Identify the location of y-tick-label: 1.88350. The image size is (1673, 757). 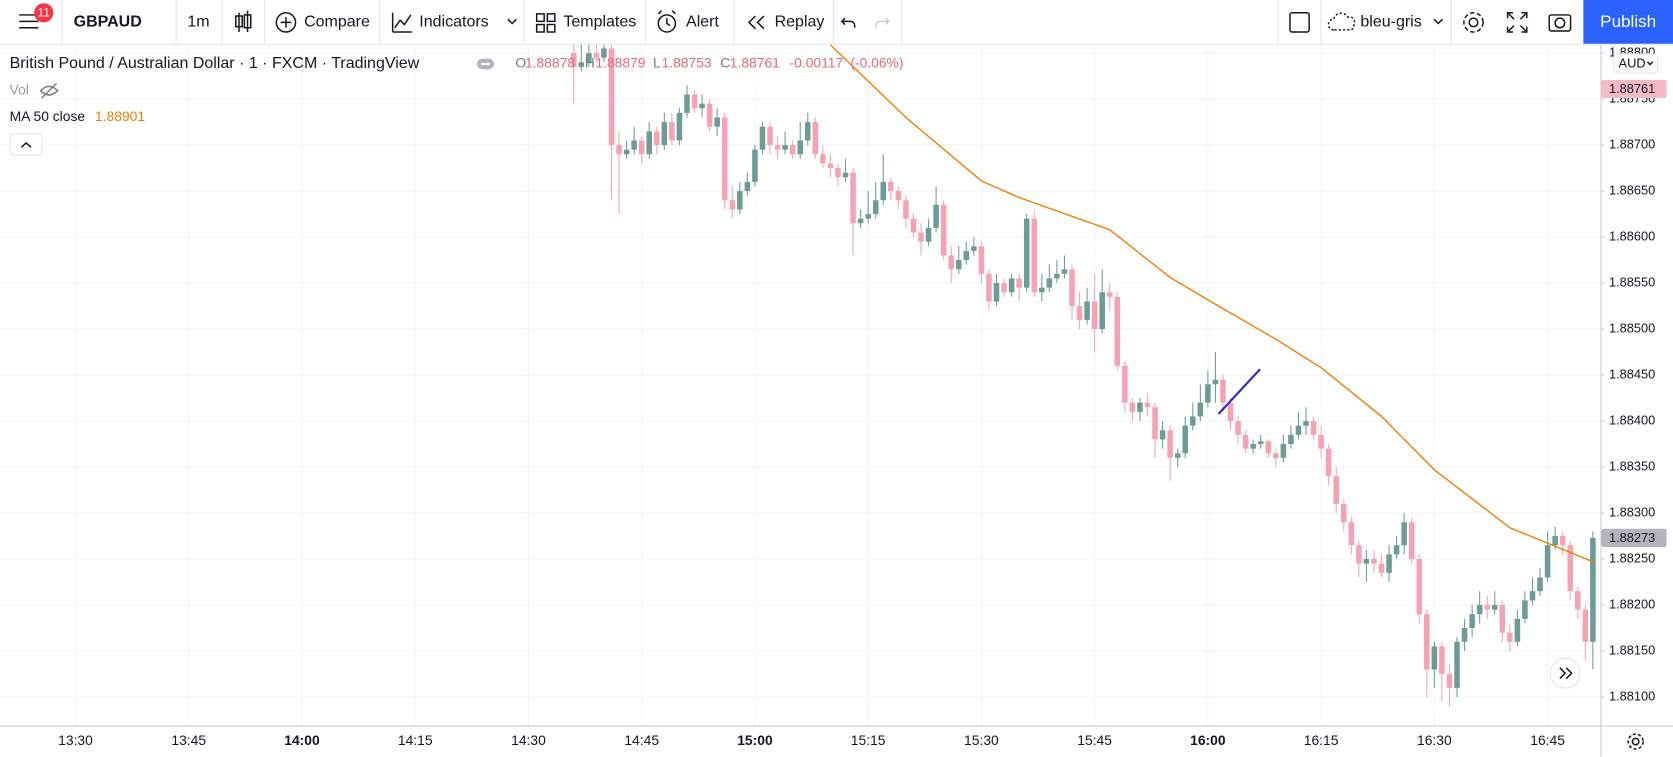
(1632, 465).